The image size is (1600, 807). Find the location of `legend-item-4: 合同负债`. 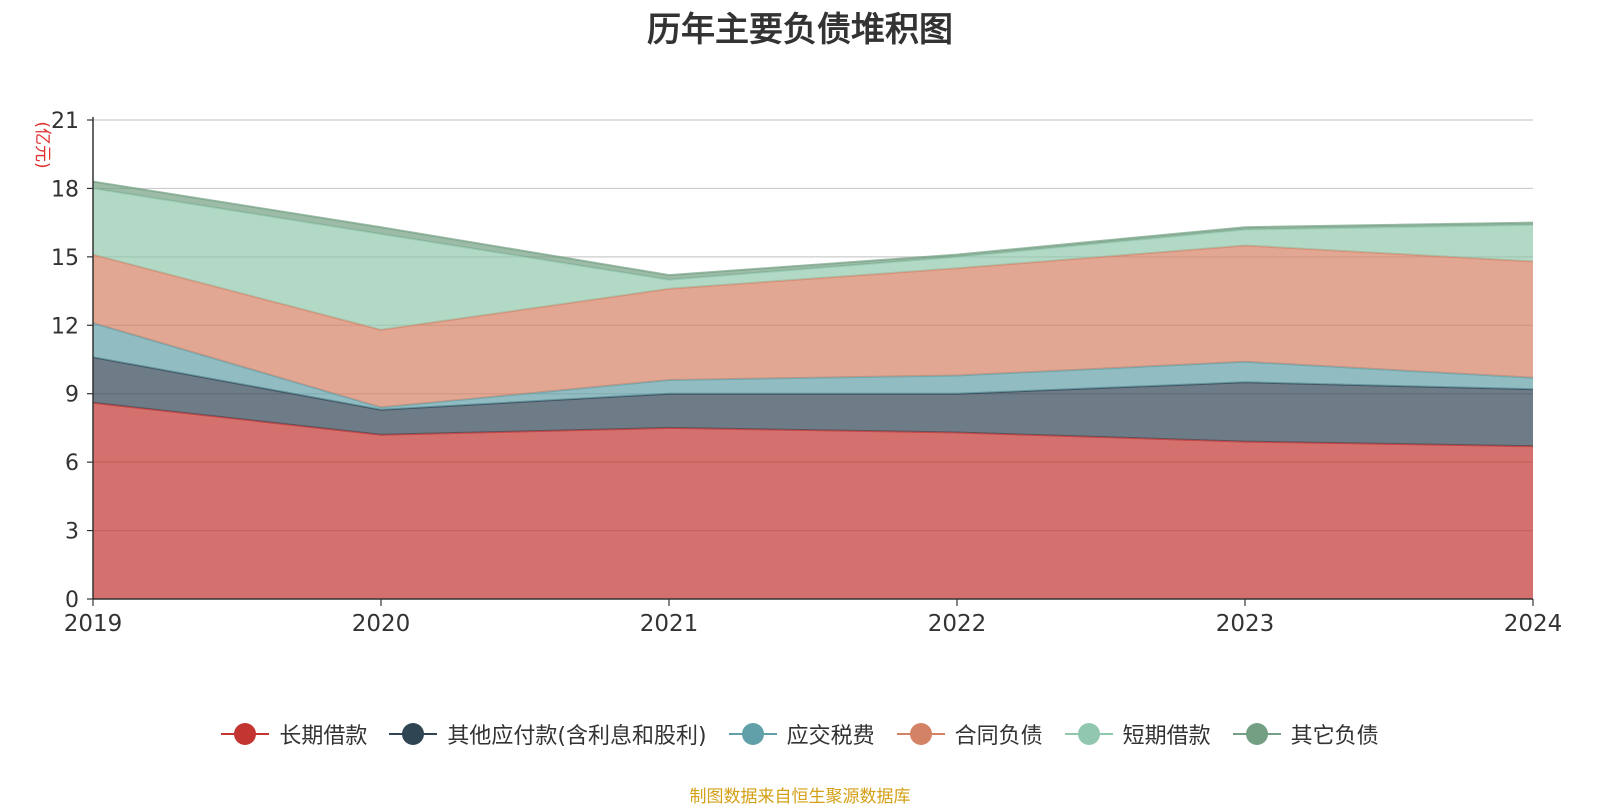

legend-item-4: 合同负债 is located at coordinates (969, 734).